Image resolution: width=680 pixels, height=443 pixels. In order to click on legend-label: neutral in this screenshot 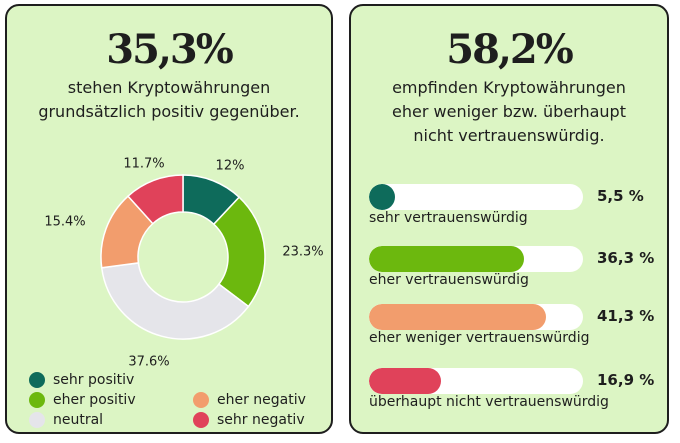, I will do `click(78, 420)`.